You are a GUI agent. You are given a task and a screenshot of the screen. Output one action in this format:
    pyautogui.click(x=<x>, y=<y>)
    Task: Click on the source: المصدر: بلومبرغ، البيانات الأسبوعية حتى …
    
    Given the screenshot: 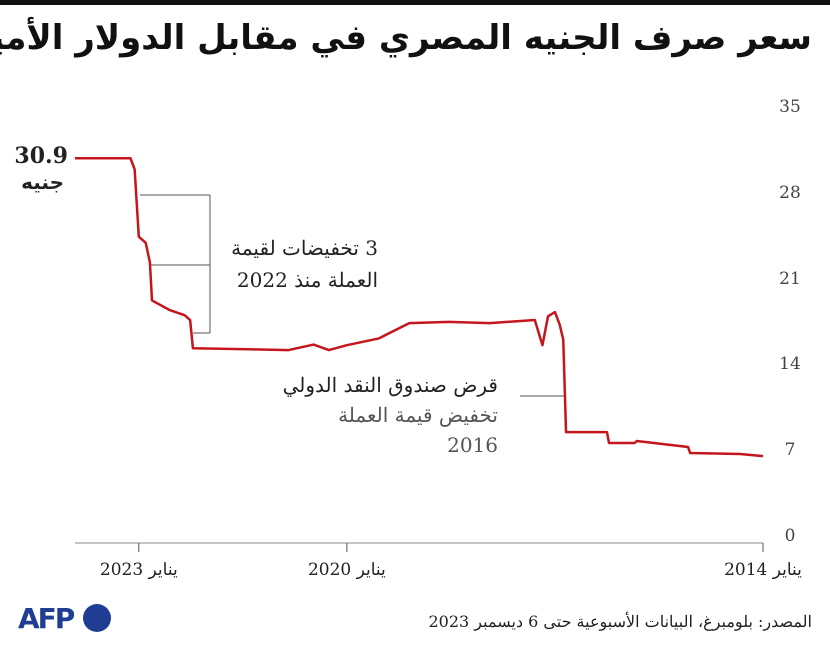 What is the action you would take?
    pyautogui.click(x=620, y=621)
    